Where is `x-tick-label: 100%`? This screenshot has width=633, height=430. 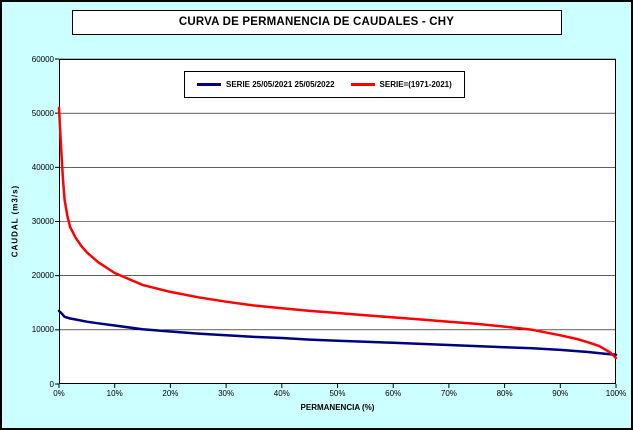 x-tick-label: 100% is located at coordinates (616, 393).